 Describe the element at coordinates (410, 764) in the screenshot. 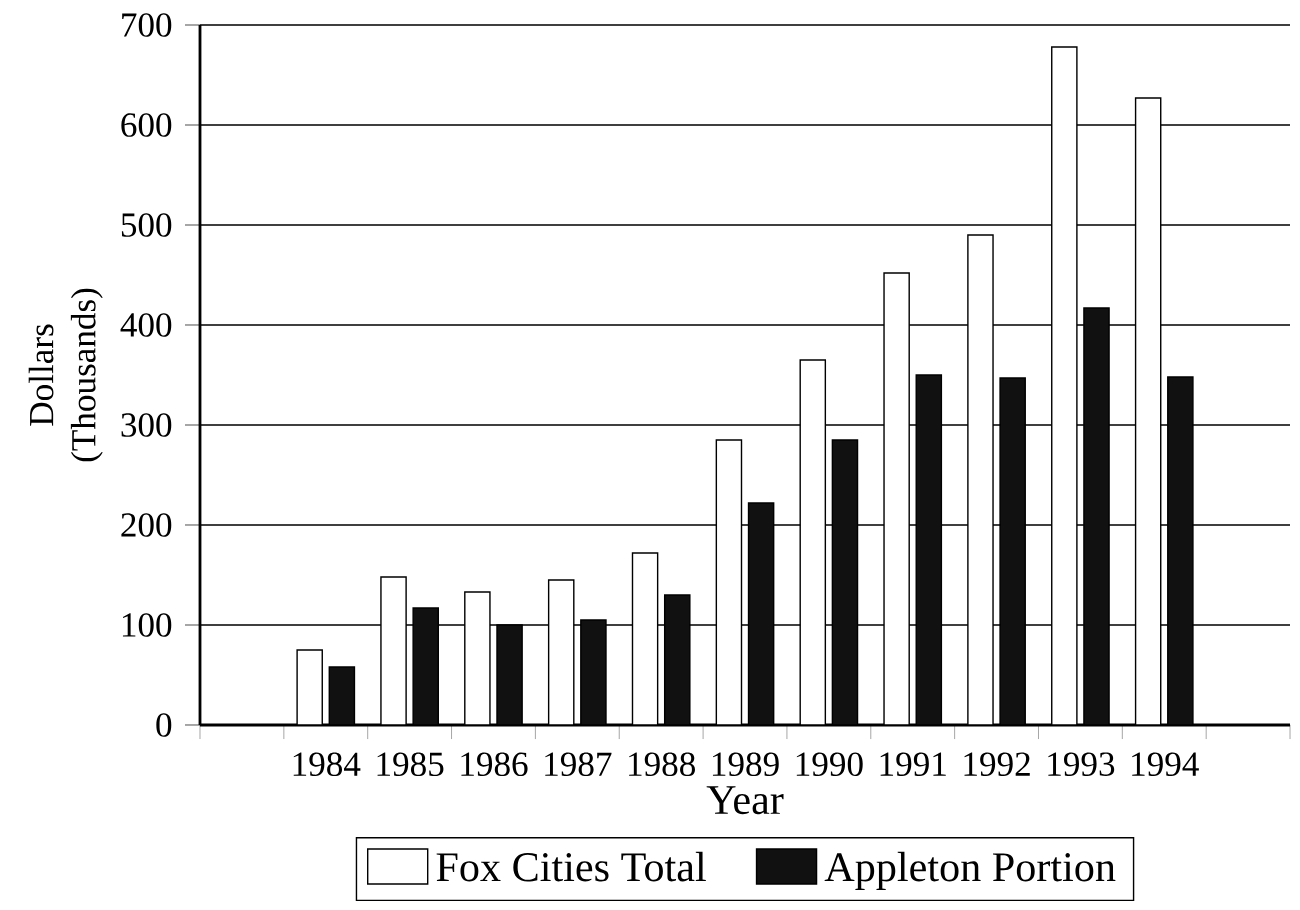

I see `x-tick-label: 1985` at that location.